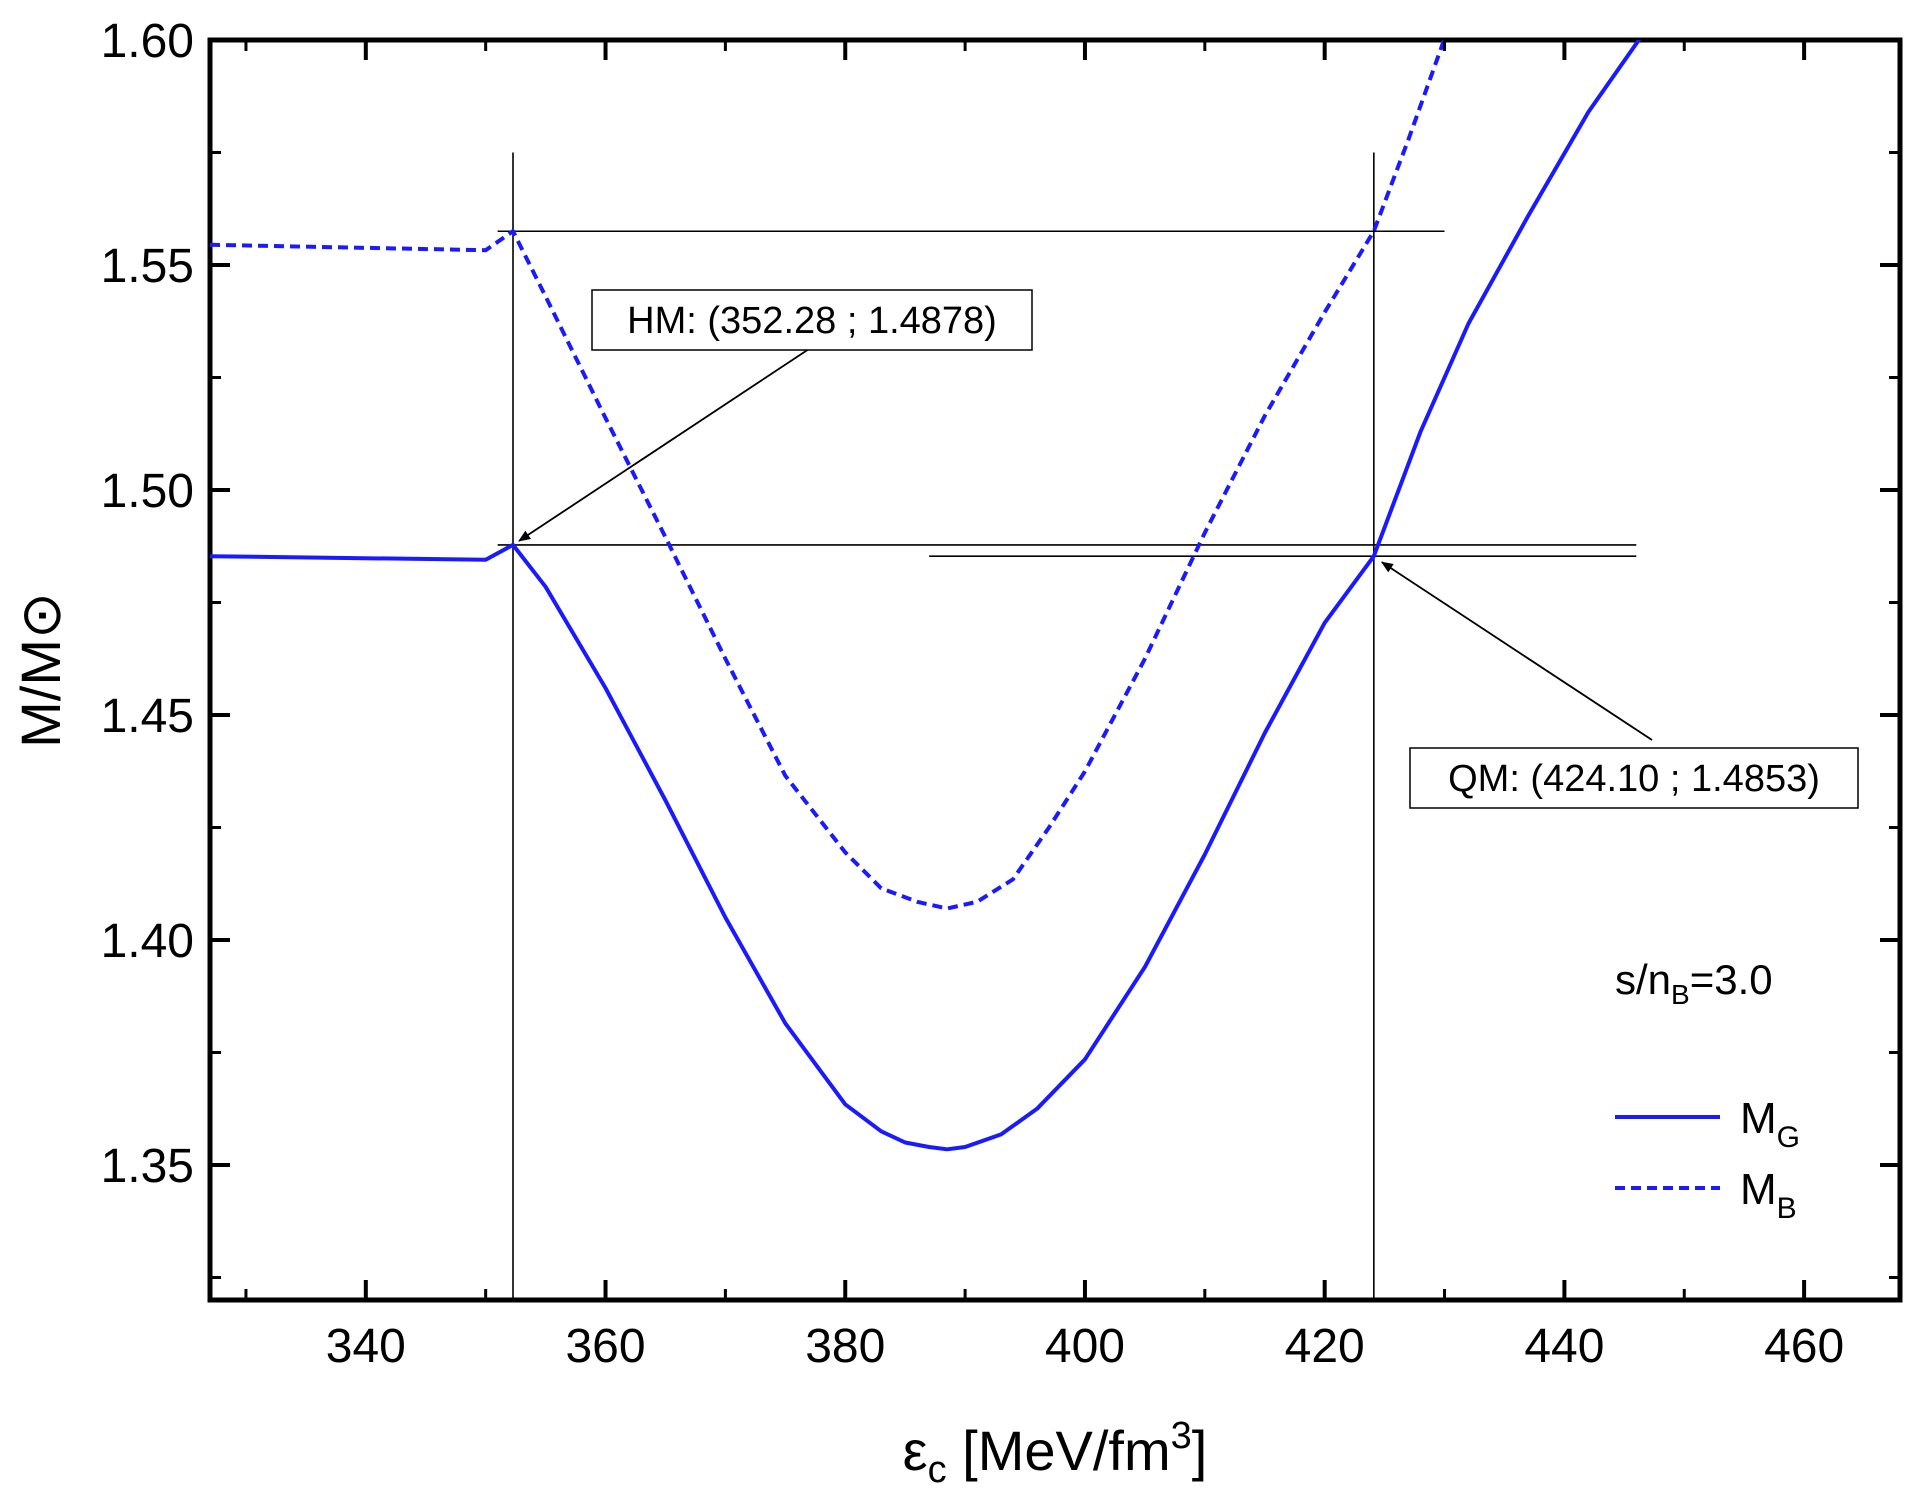 The image size is (1910, 1488). I want to click on annotation-label: HM: (352.28 ; 1.4878), so click(812, 321).